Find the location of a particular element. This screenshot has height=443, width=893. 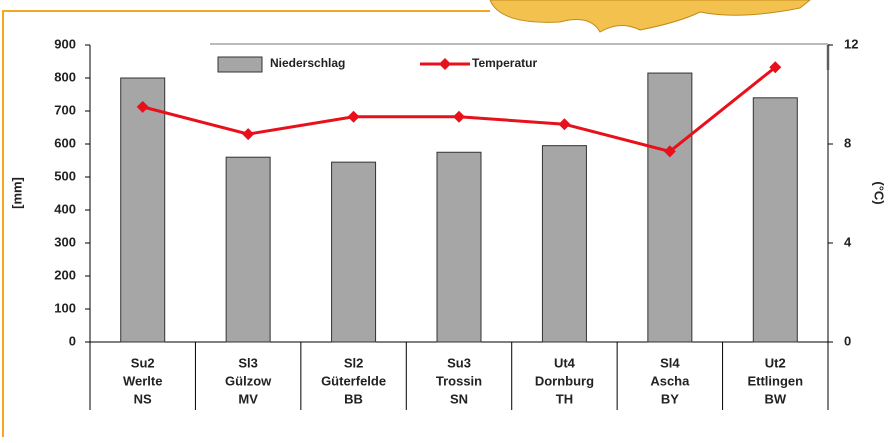

y2-tick-label: 12 is located at coordinates (851, 43).